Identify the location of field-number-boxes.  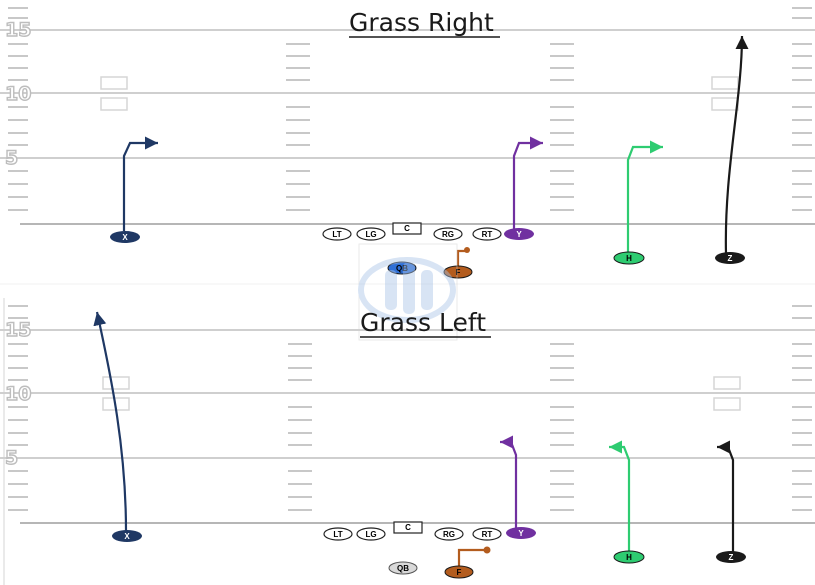
(421, 393).